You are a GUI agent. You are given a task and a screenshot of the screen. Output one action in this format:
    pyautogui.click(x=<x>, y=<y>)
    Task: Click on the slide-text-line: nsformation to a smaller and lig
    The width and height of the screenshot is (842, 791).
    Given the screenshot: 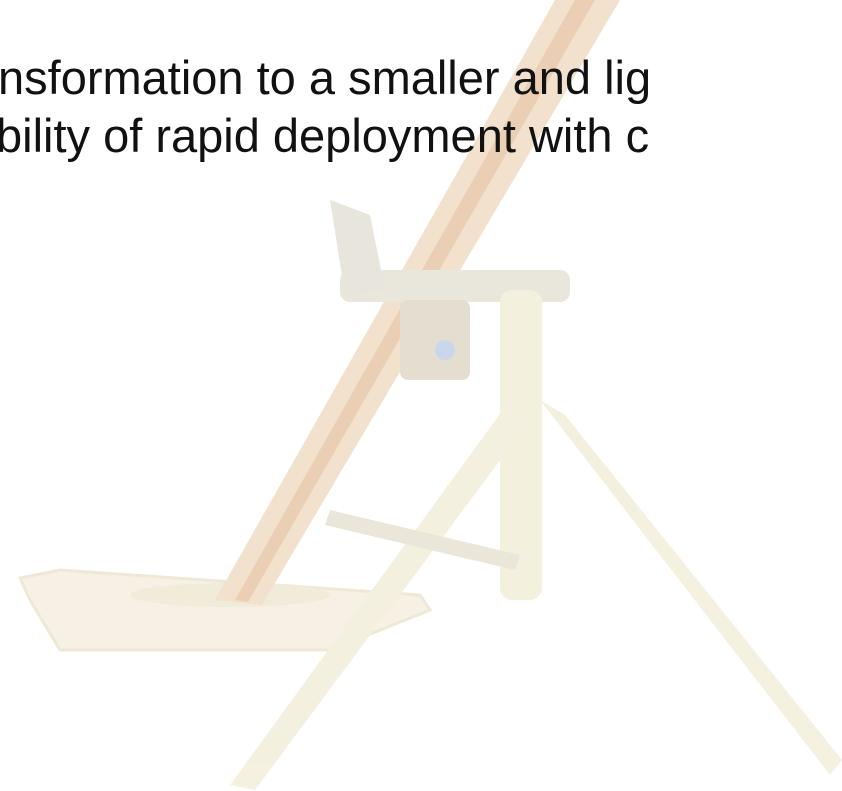 What is the action you would take?
    pyautogui.click(x=325, y=77)
    